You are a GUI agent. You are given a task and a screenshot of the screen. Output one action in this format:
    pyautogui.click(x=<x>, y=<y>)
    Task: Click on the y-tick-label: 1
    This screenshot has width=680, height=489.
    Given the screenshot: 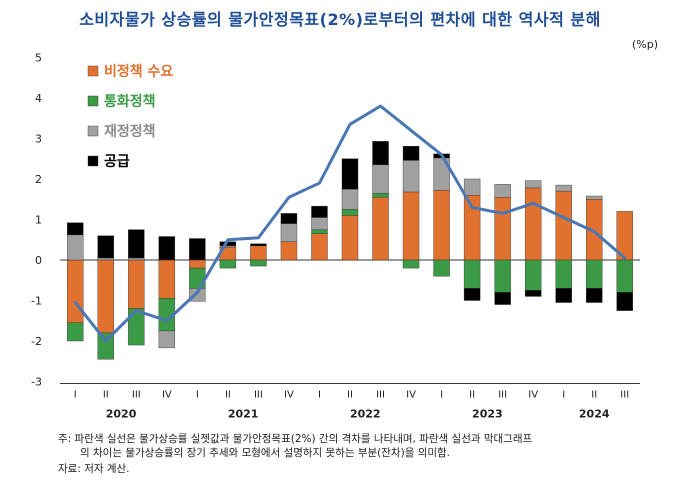 What is the action you would take?
    pyautogui.click(x=38, y=220)
    